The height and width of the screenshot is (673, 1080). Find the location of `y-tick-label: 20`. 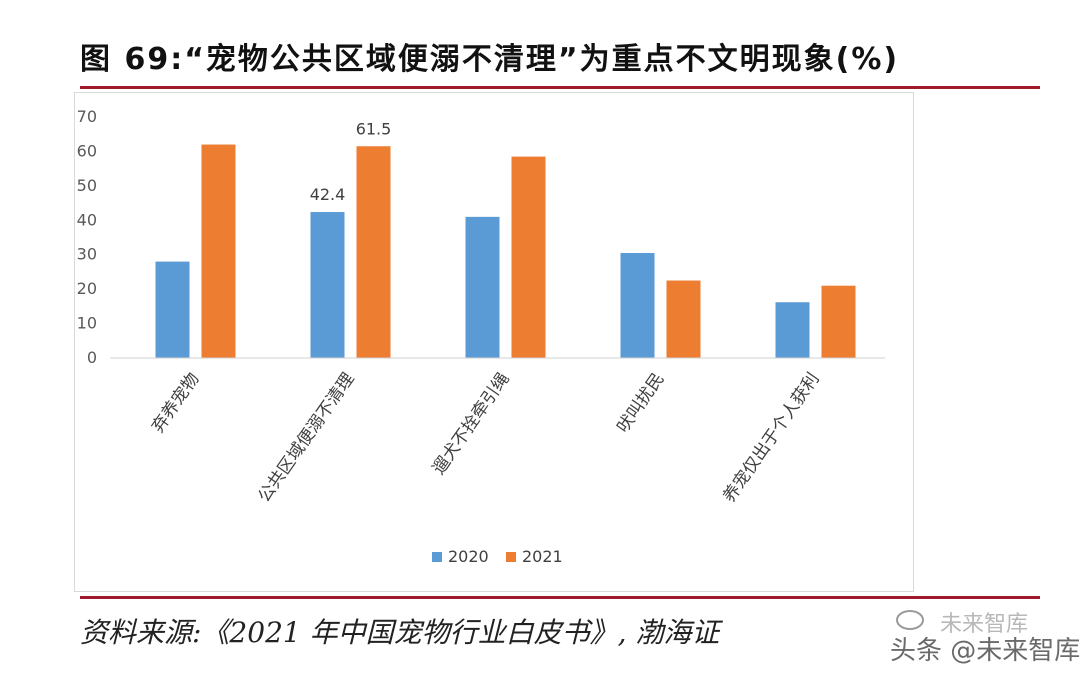

y-tick-label: 20 is located at coordinates (87, 288).